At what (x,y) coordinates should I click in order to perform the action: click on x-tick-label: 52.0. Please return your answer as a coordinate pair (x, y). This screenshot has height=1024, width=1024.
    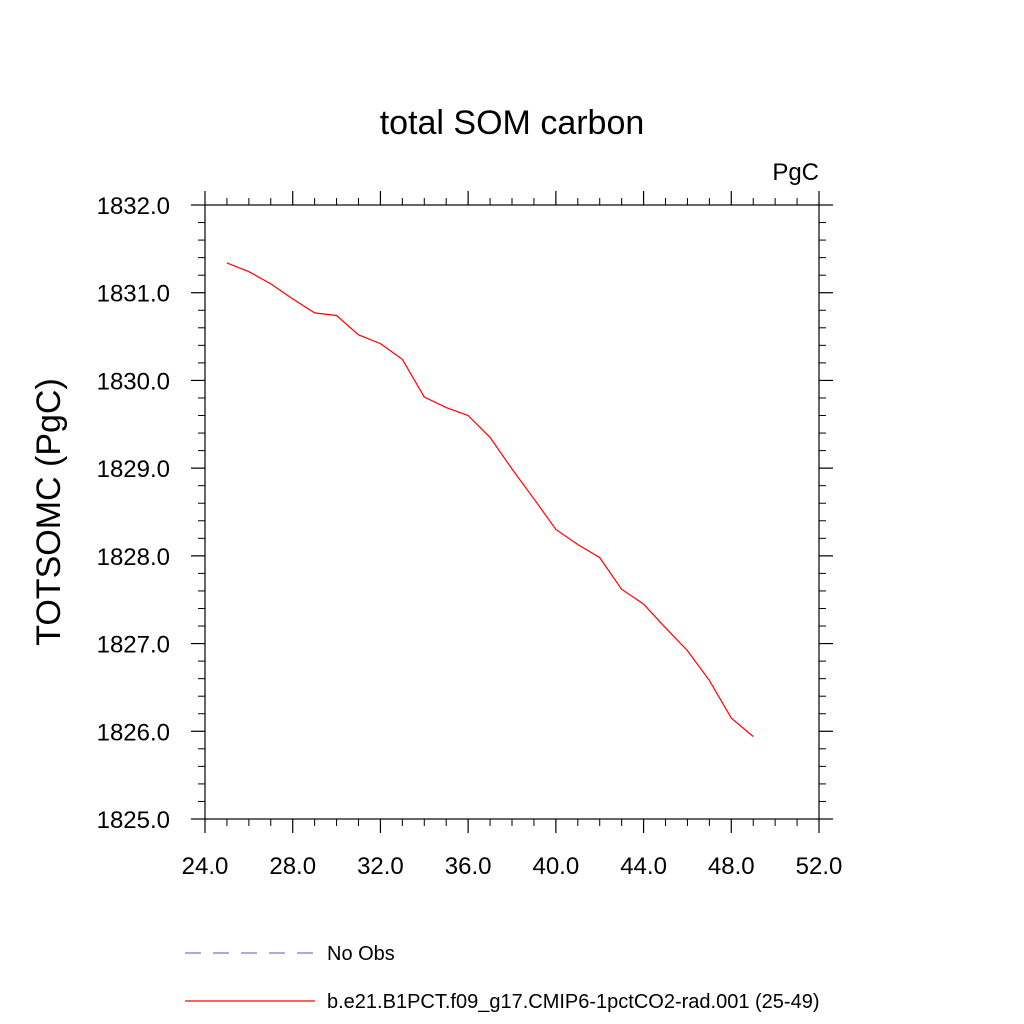
    Looking at the image, I should click on (819, 866).